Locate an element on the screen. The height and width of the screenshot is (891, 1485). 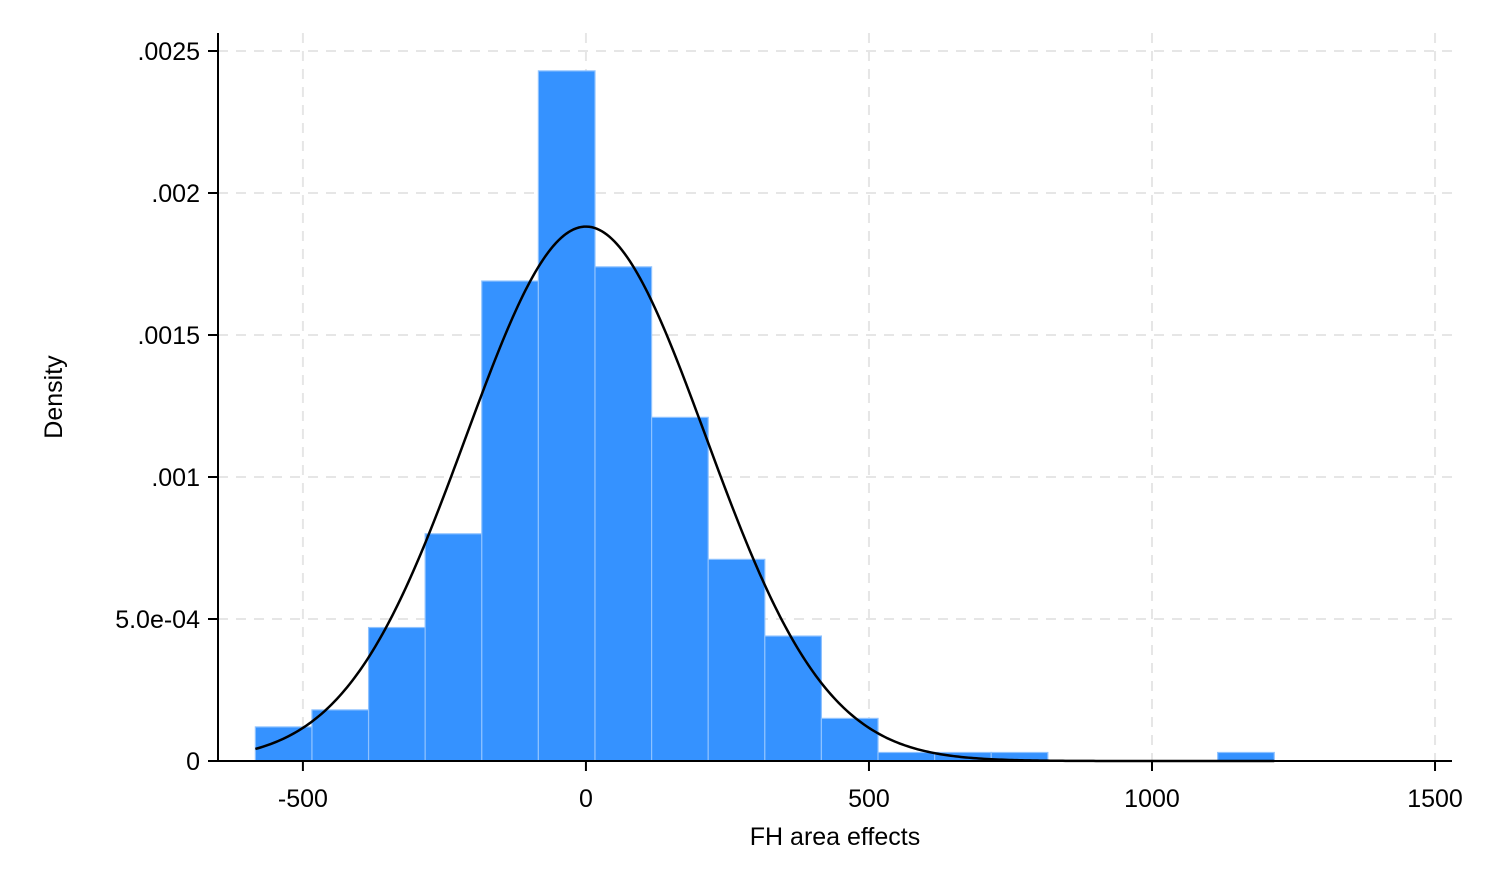
x-tick-label: 500 is located at coordinates (869, 799).